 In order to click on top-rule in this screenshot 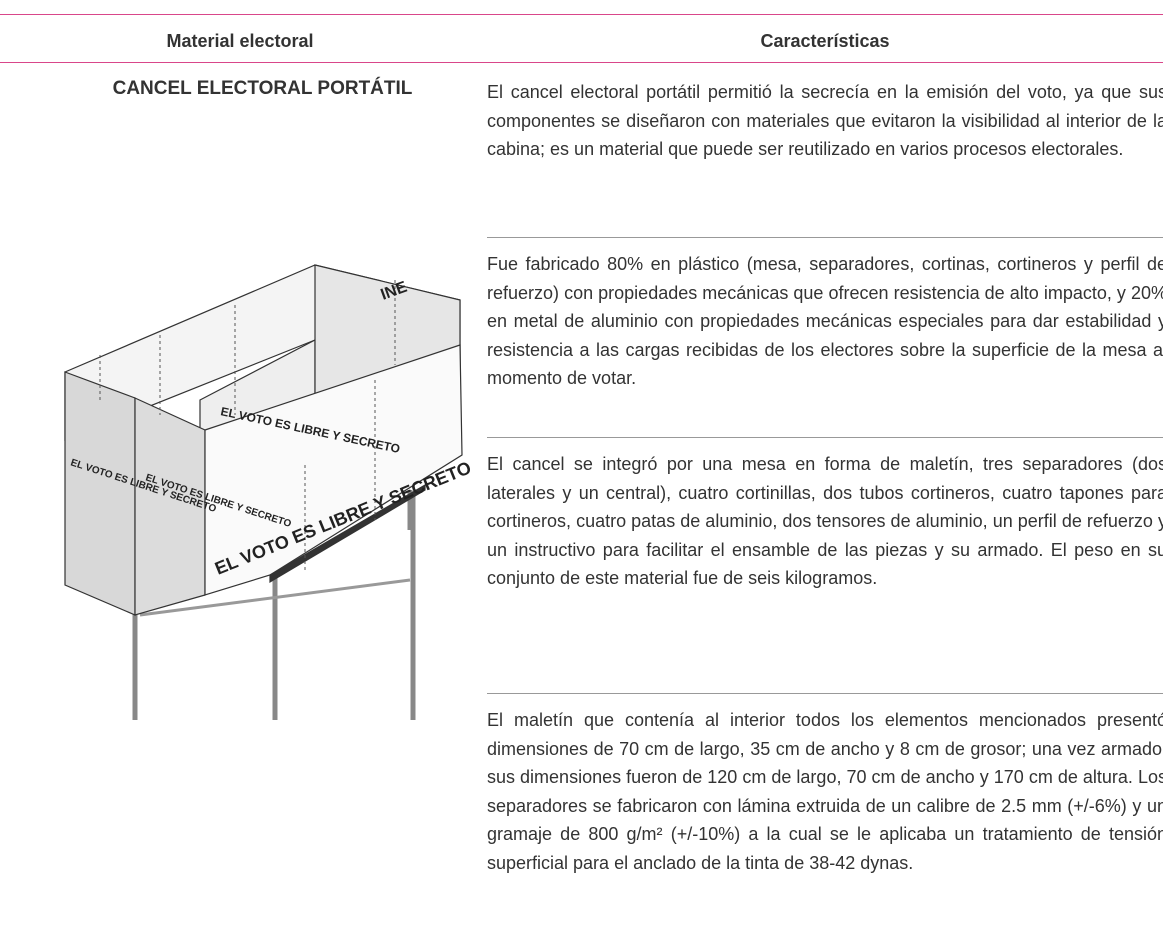, I will do `click(581, 14)`.